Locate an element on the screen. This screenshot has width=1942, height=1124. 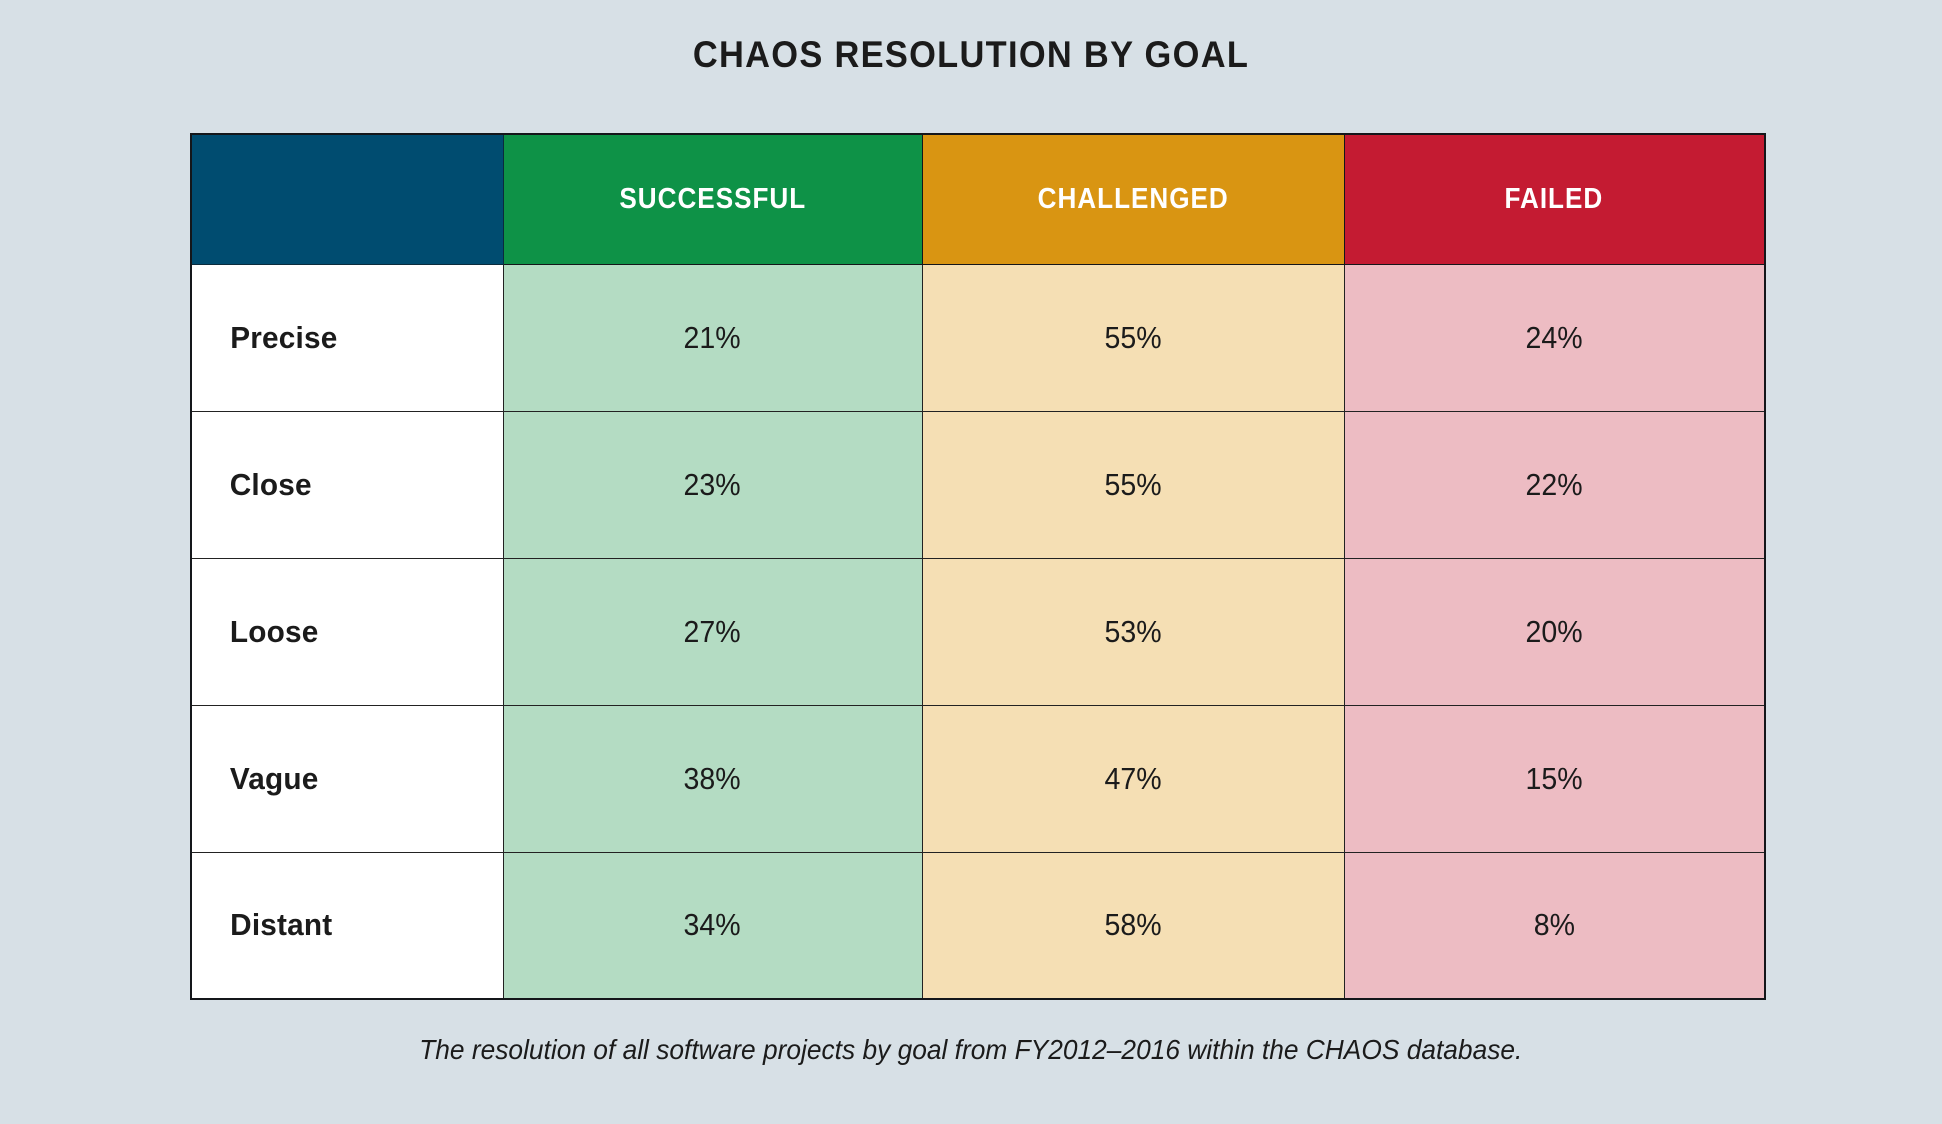
table-row: Loose 27% 53% 20% is located at coordinates (978, 631).